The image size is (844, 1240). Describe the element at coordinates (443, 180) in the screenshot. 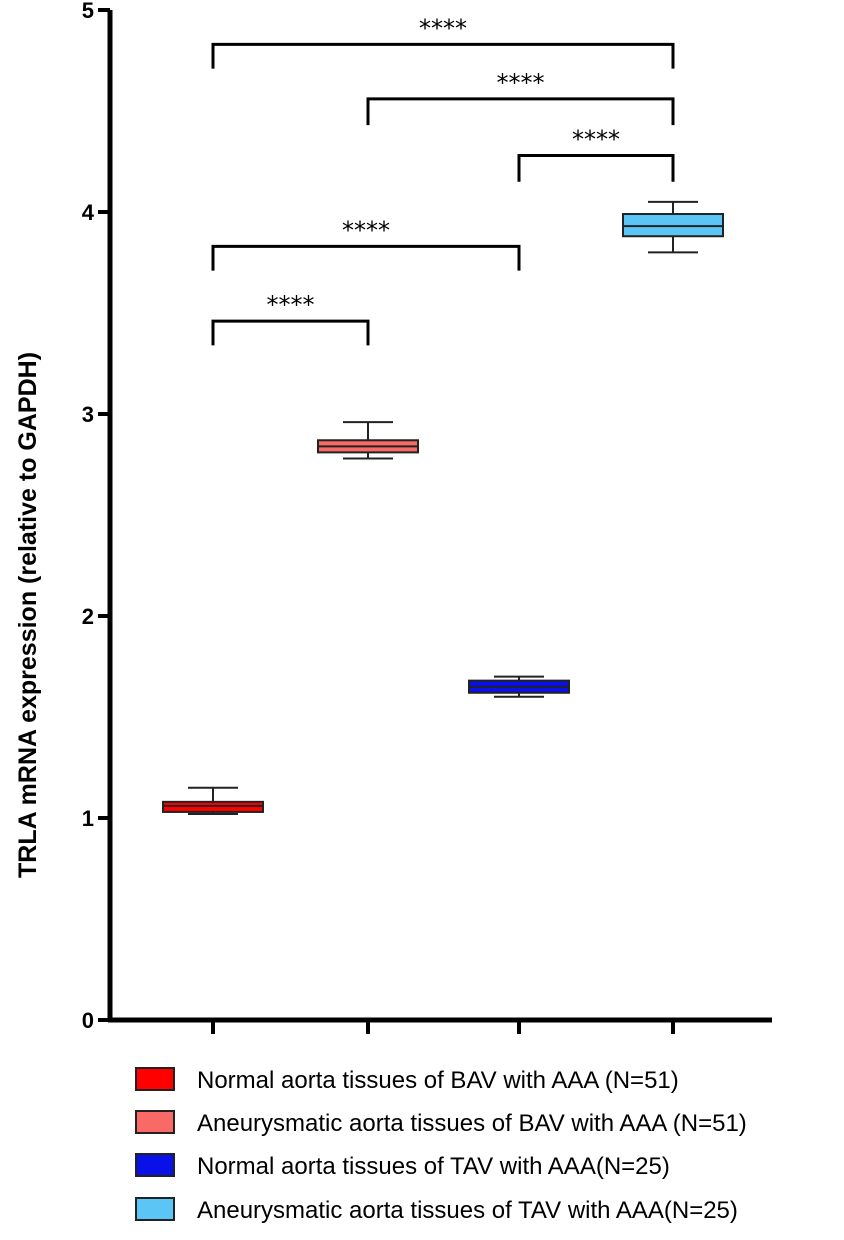

I see `significance-brackets: **** **** **** **** ****` at that location.